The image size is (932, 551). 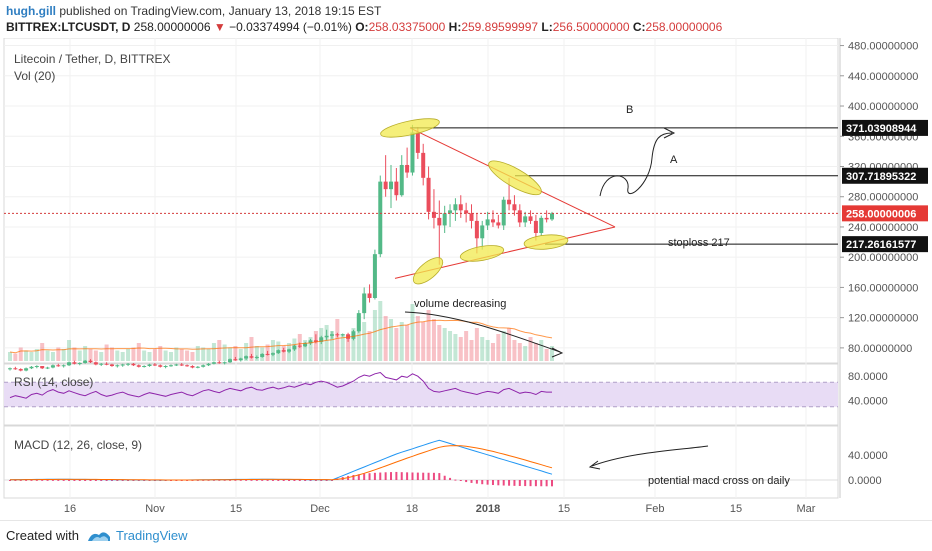 I want to click on annotation-volume: volume decreasing, so click(x=460, y=304).